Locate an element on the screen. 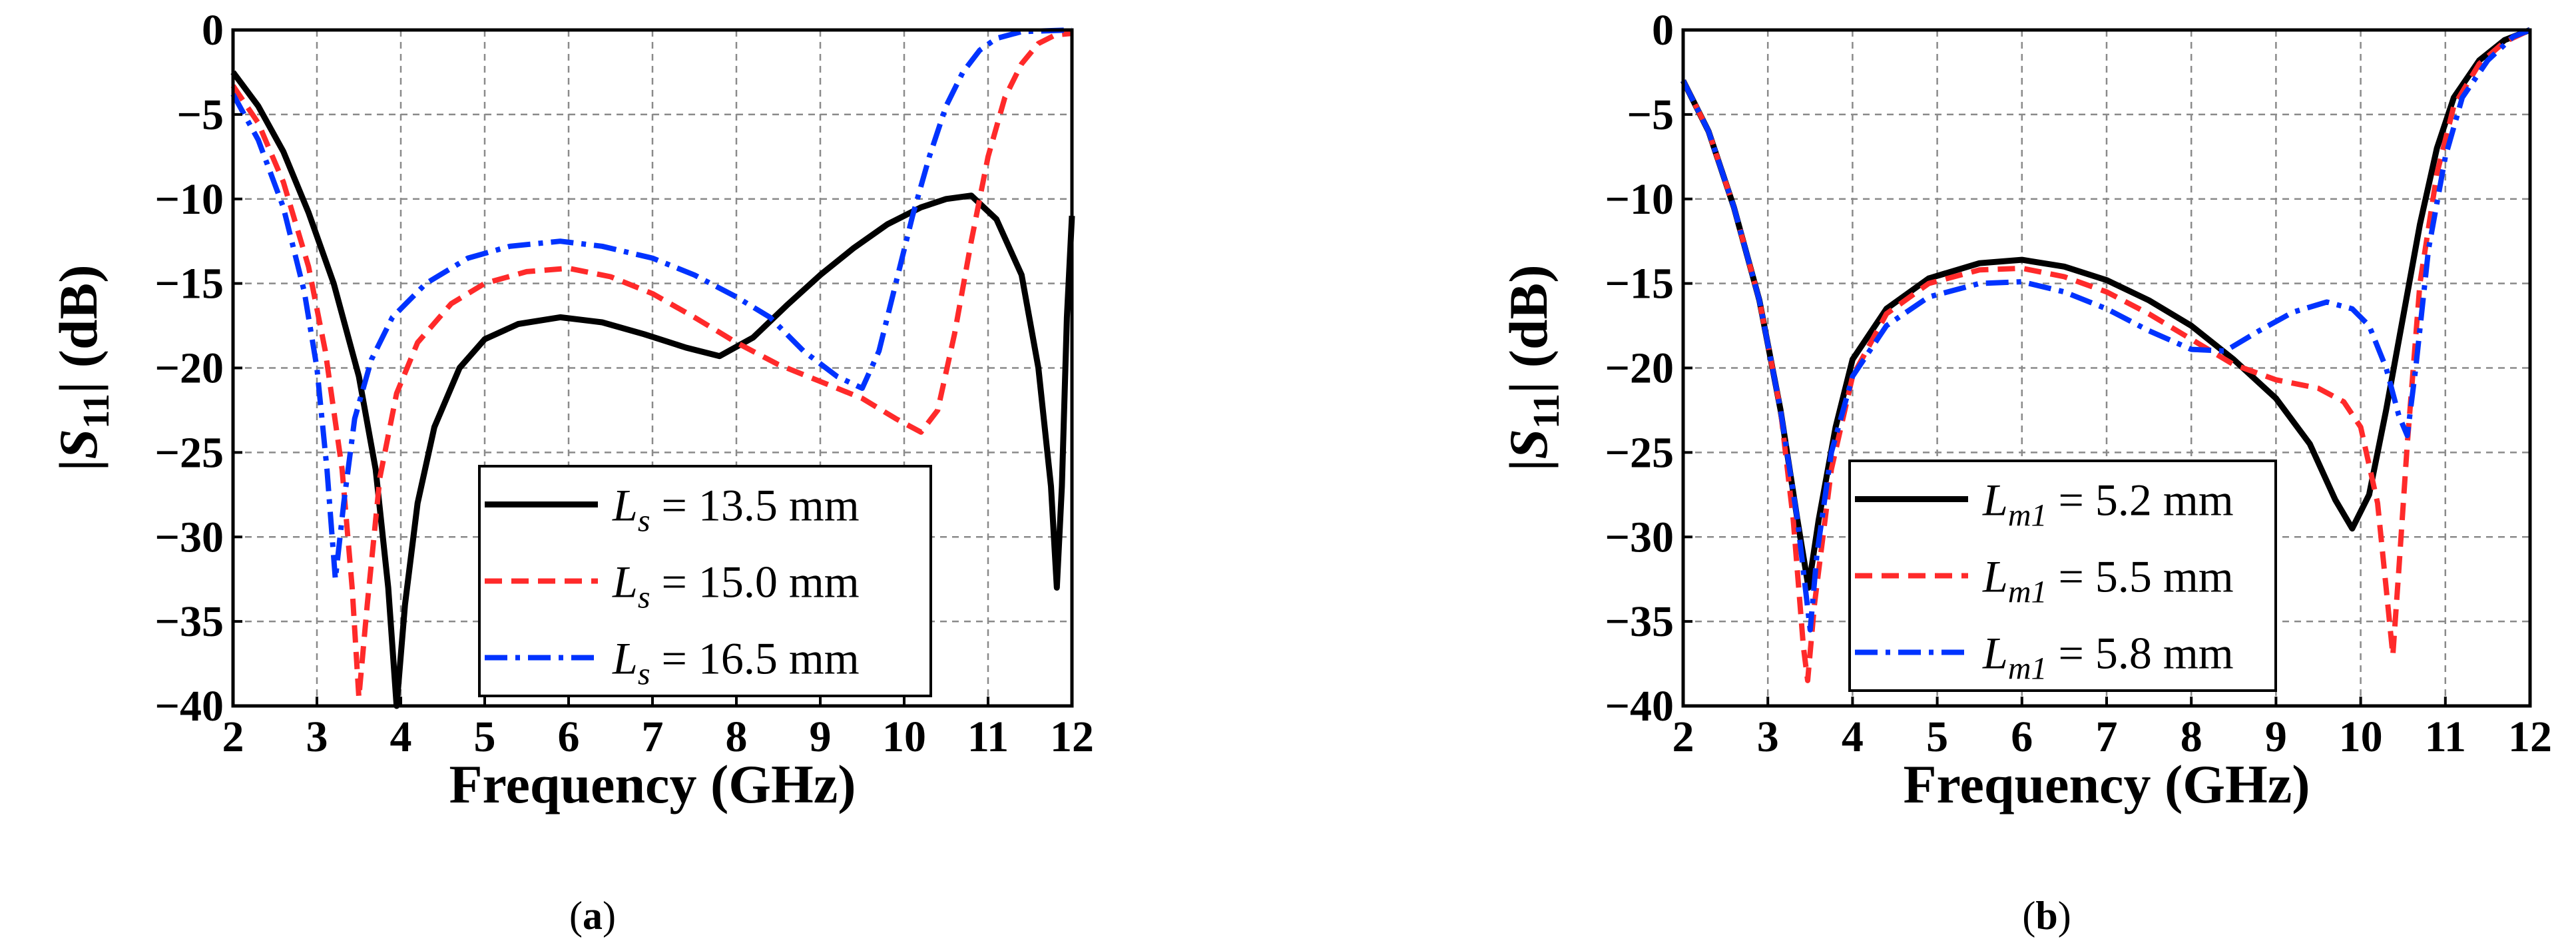  x-axis-label-b: Frequency (GHz) is located at coordinates (2107, 784).